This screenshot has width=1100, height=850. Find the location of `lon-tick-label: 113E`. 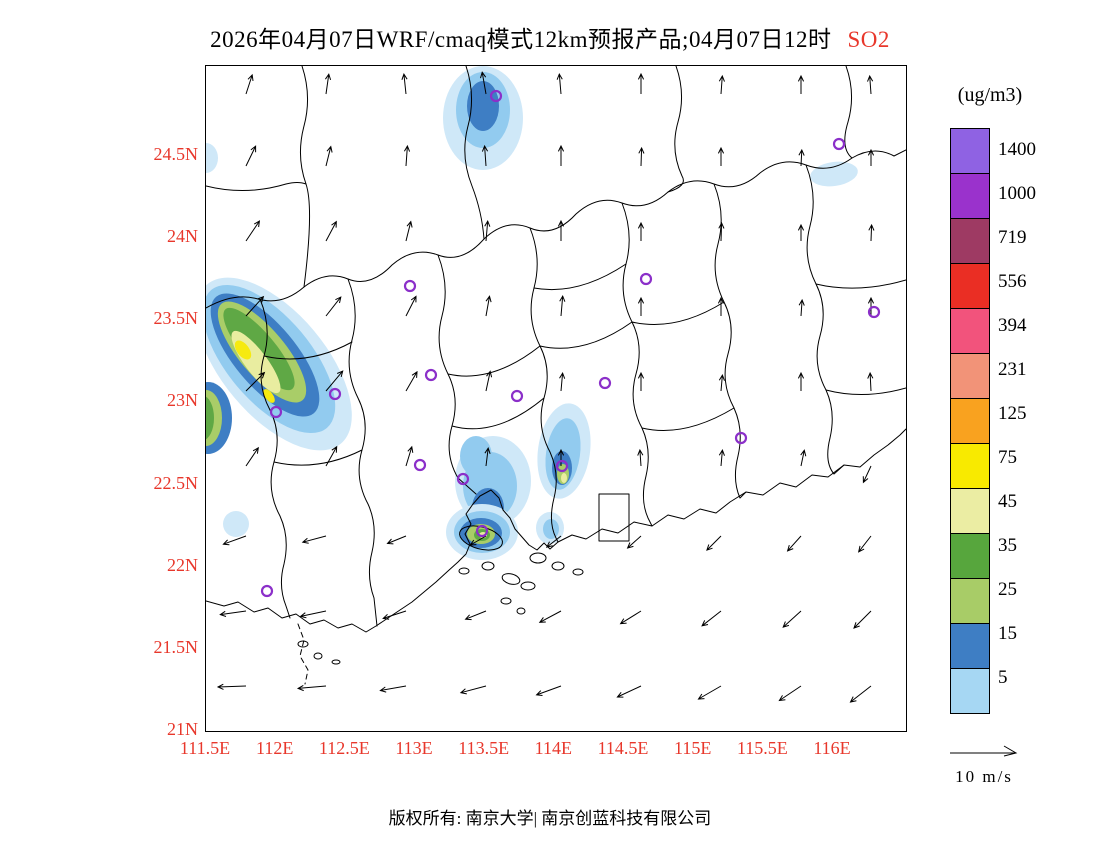

lon-tick-label: 113E is located at coordinates (414, 748).